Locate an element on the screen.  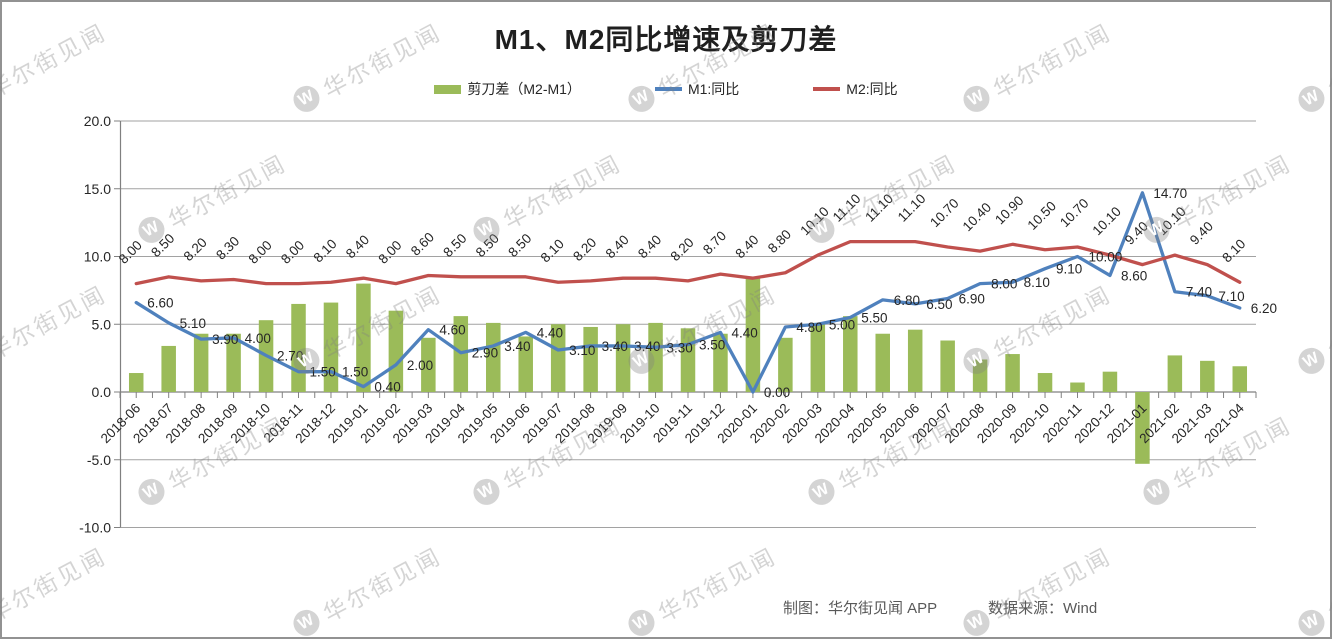
data-label: 6.20 is located at coordinates (1264, 308).